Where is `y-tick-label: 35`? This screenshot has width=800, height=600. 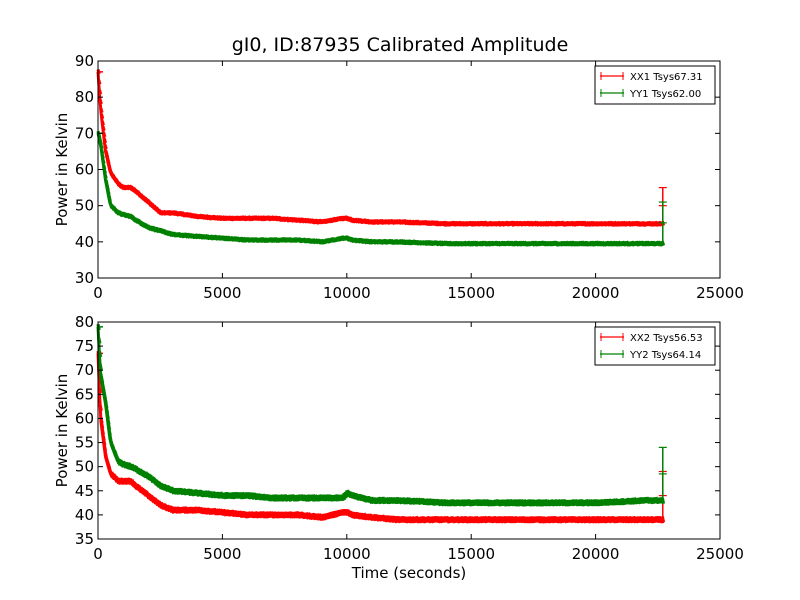
y-tick-label: 35 is located at coordinates (84, 539).